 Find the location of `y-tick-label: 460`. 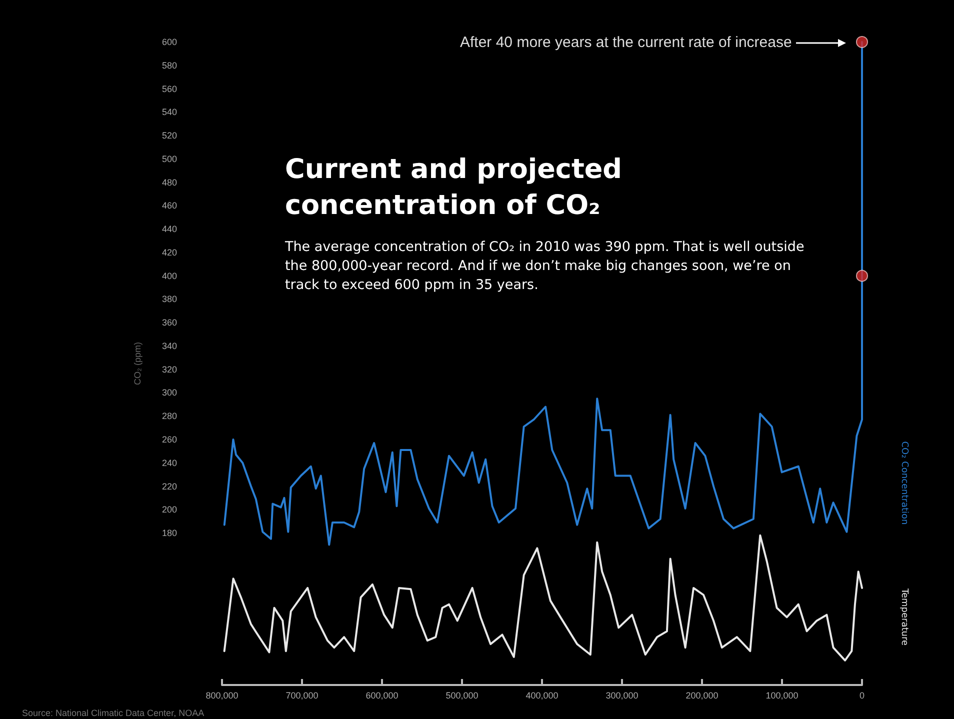

y-tick-label: 460 is located at coordinates (170, 205).